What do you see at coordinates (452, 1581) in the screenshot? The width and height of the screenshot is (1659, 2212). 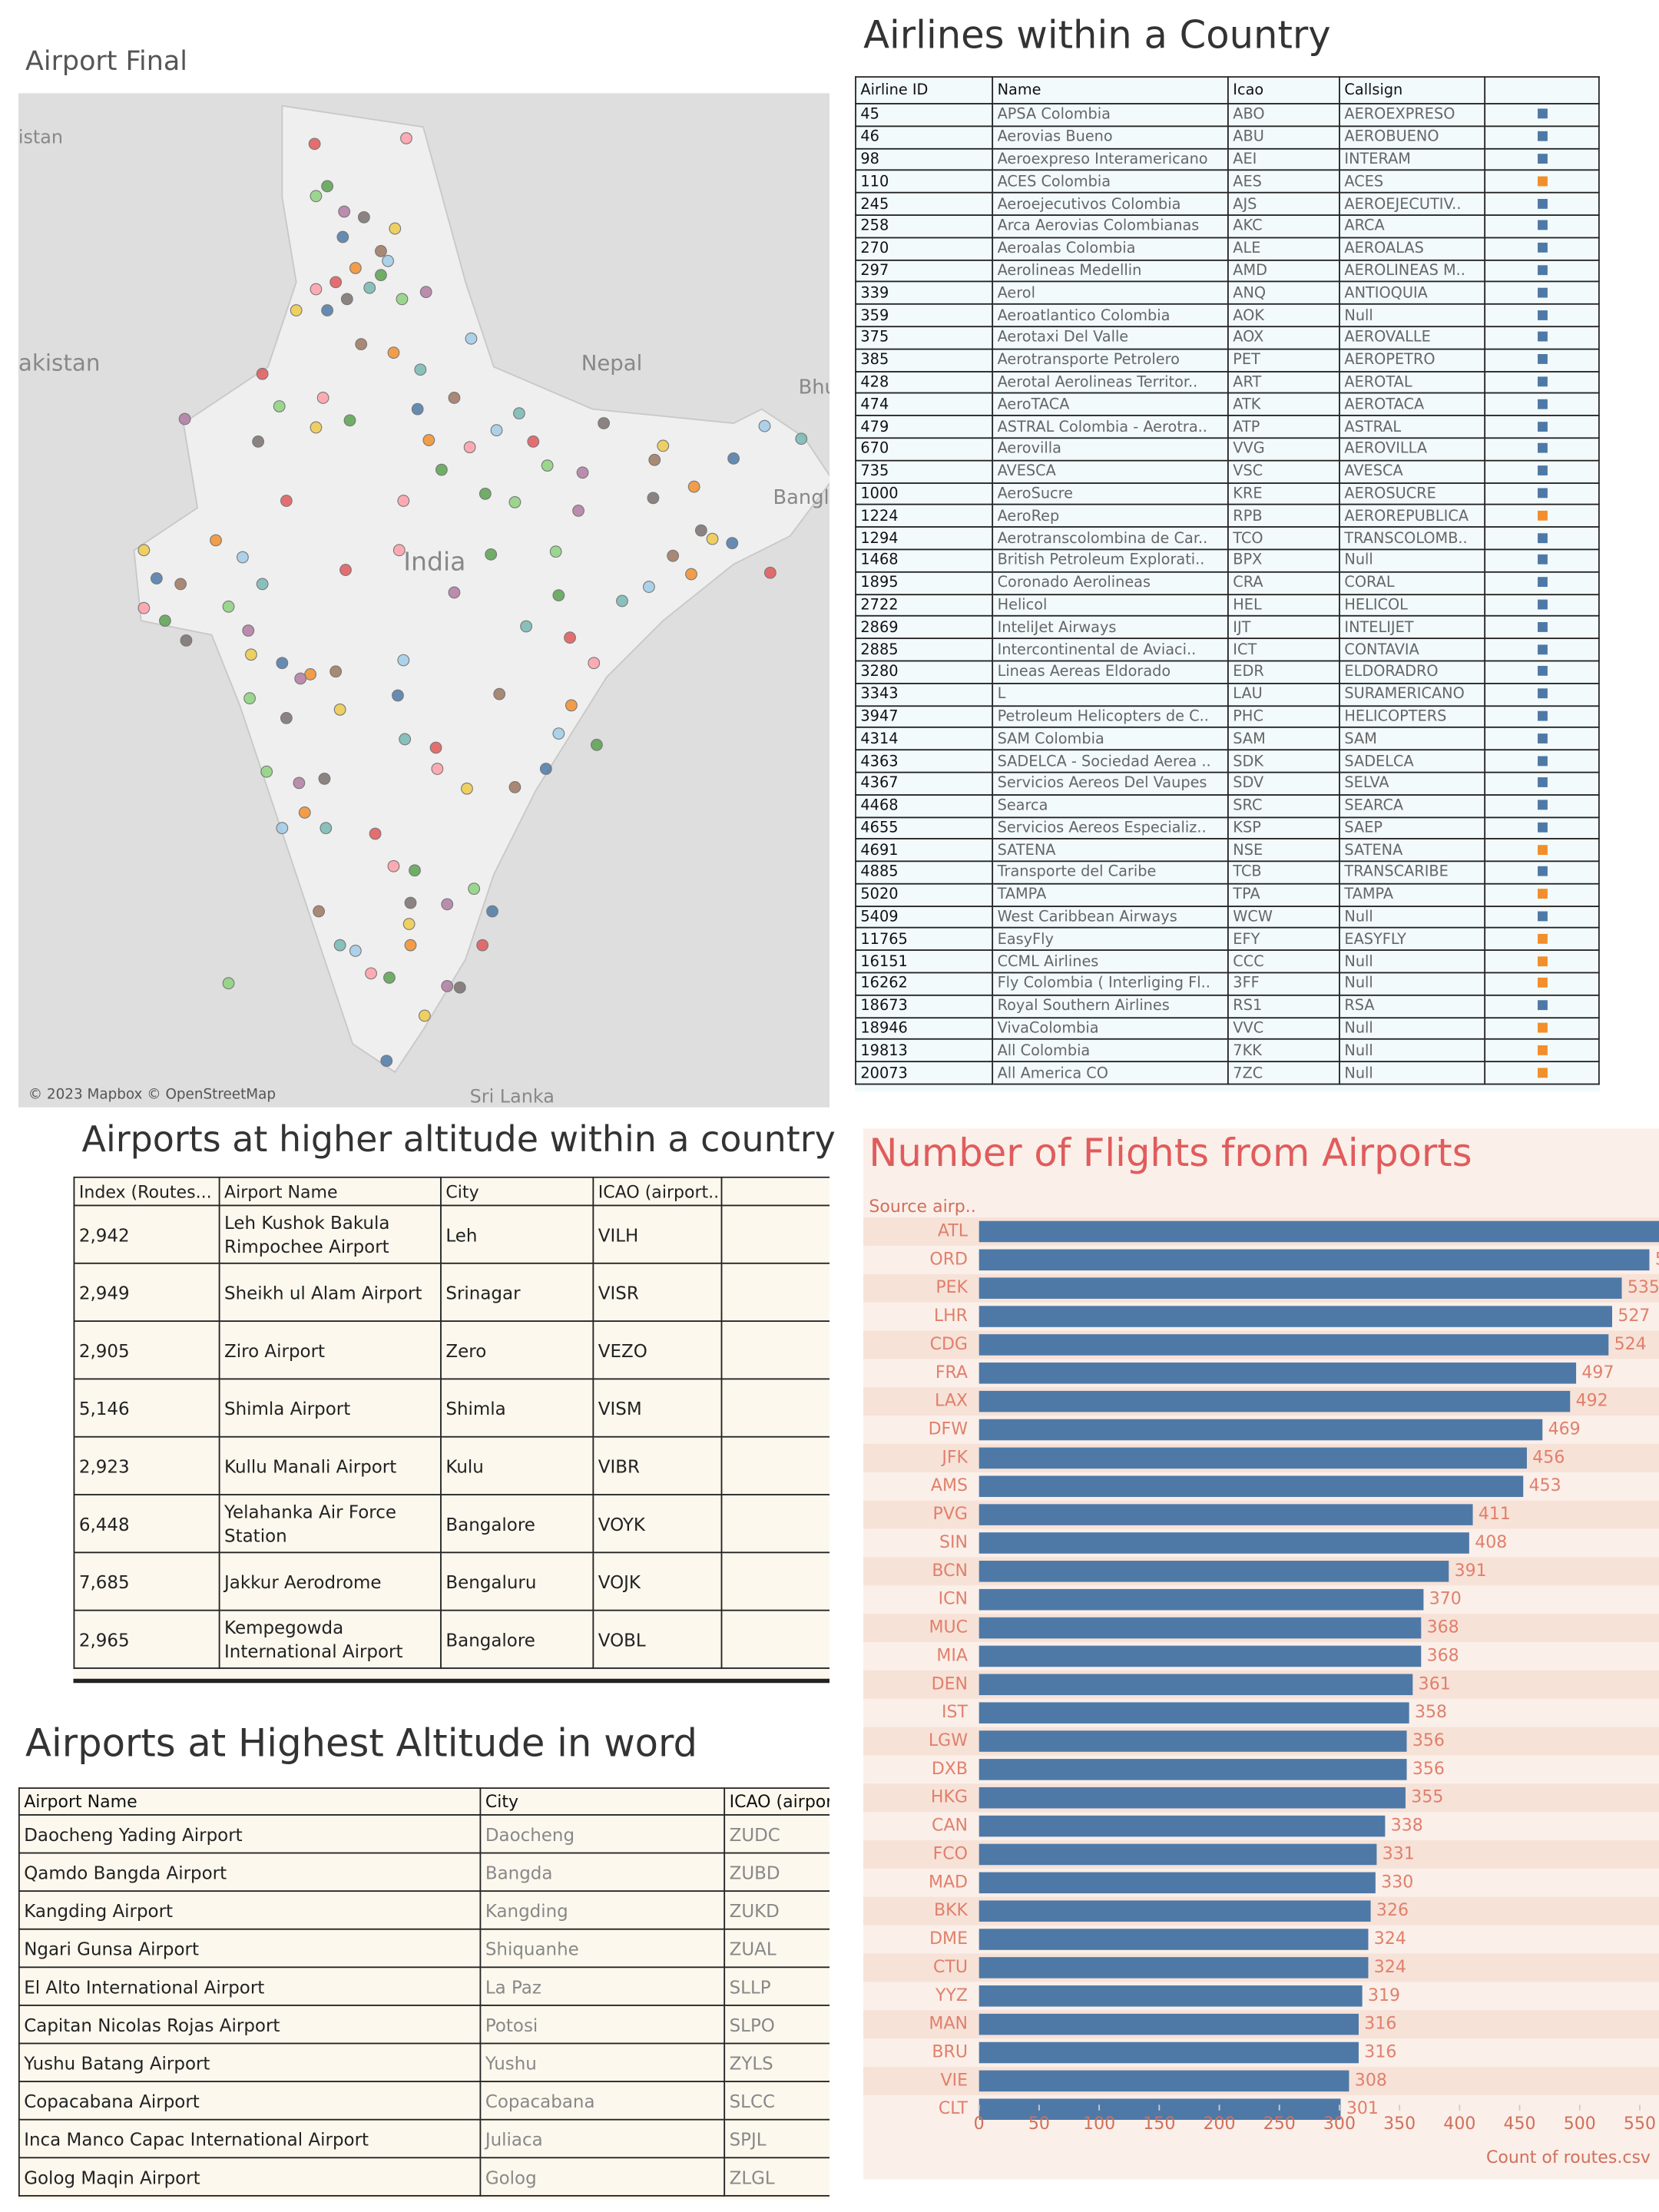 I see `table-row: 7,685 Jakkur Aerodrome Bengaluru VOJK` at bounding box center [452, 1581].